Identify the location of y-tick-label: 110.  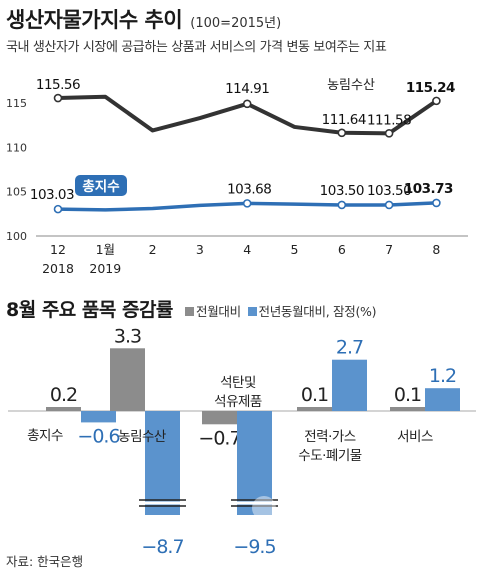
(16, 147).